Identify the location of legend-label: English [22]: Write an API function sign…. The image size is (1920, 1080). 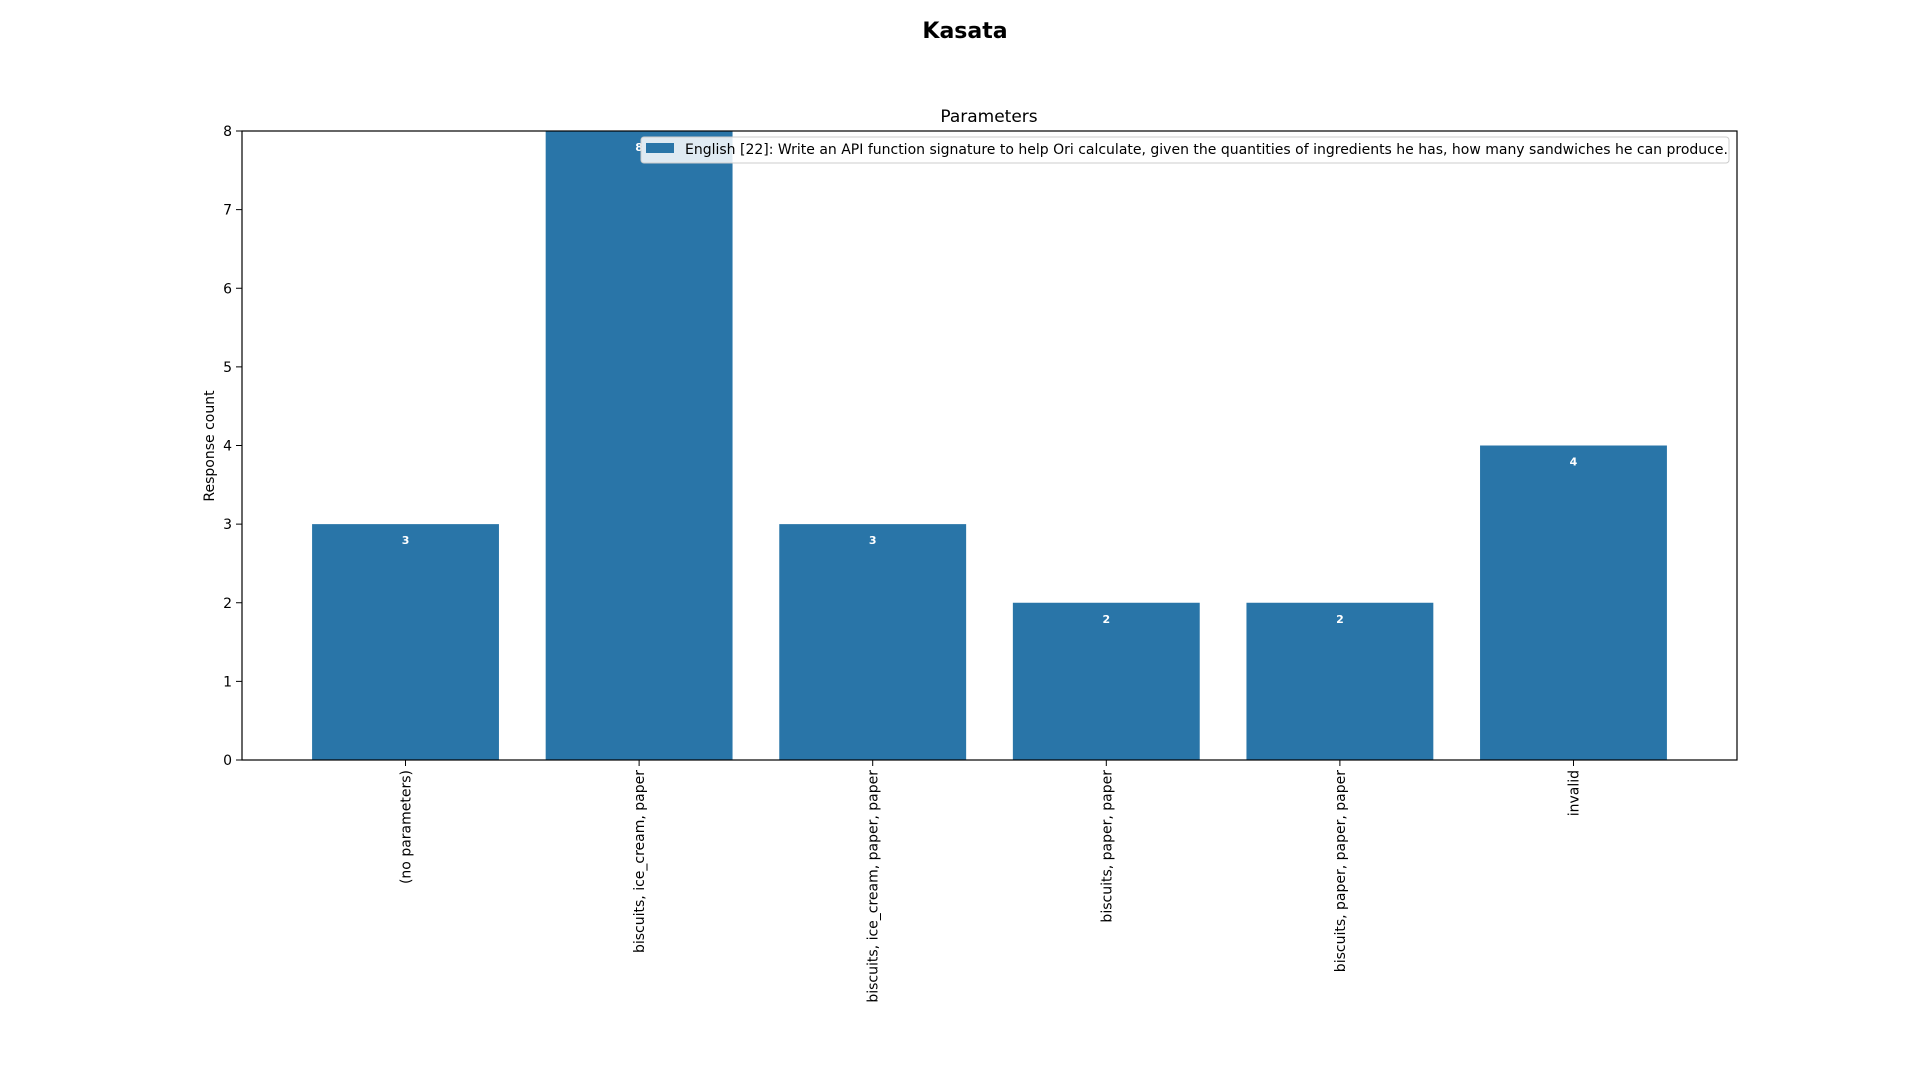
(1206, 150).